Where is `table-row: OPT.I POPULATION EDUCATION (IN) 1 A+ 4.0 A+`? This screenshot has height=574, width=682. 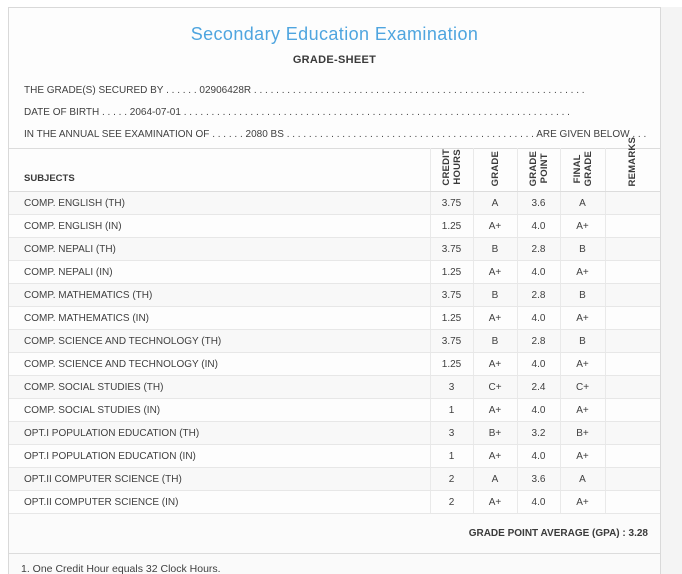 table-row: OPT.I POPULATION EDUCATION (IN) 1 A+ 4.0 A+ is located at coordinates (334, 456).